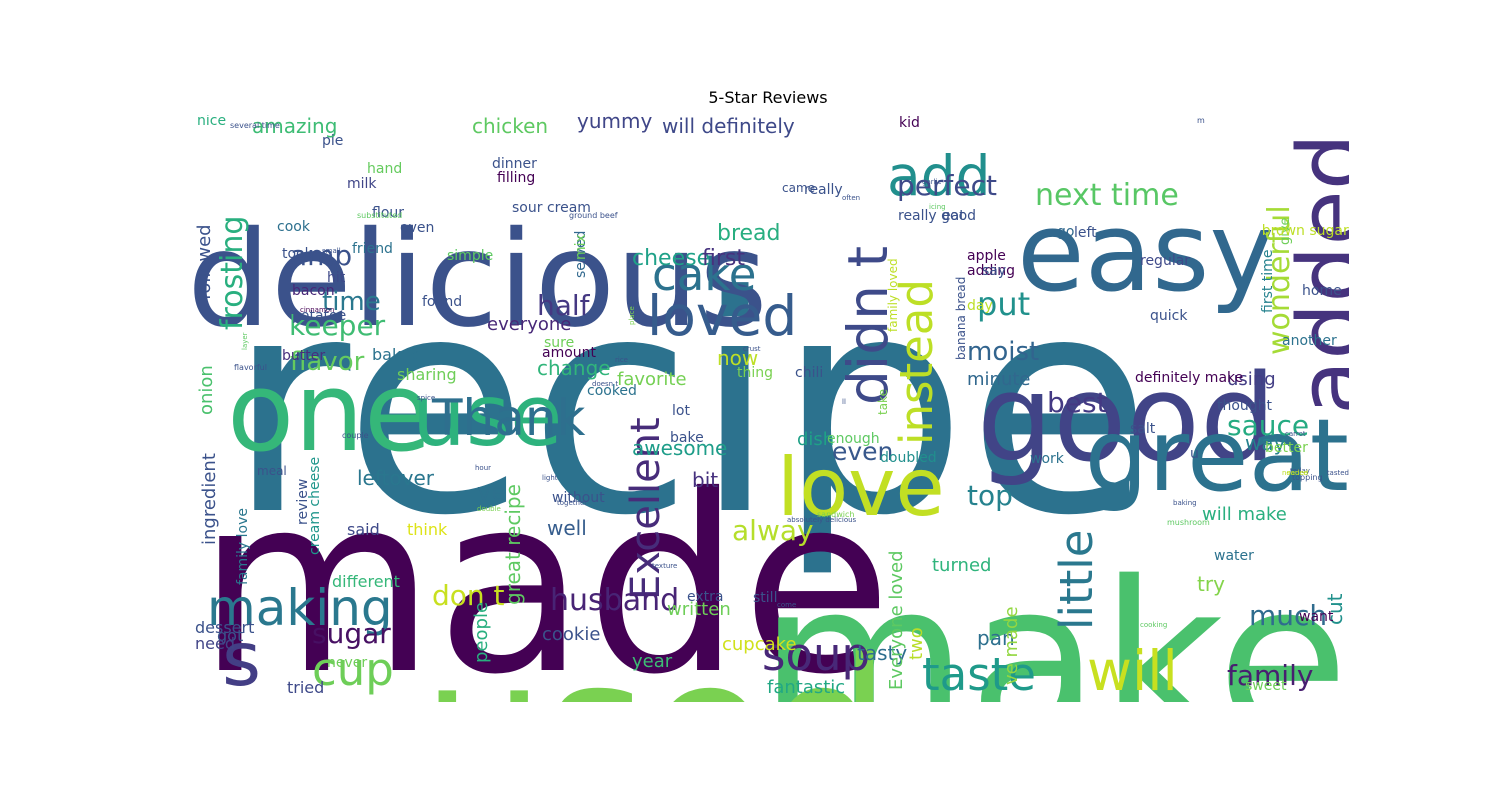  I want to click on word-136: banana bread, so click(961, 318).